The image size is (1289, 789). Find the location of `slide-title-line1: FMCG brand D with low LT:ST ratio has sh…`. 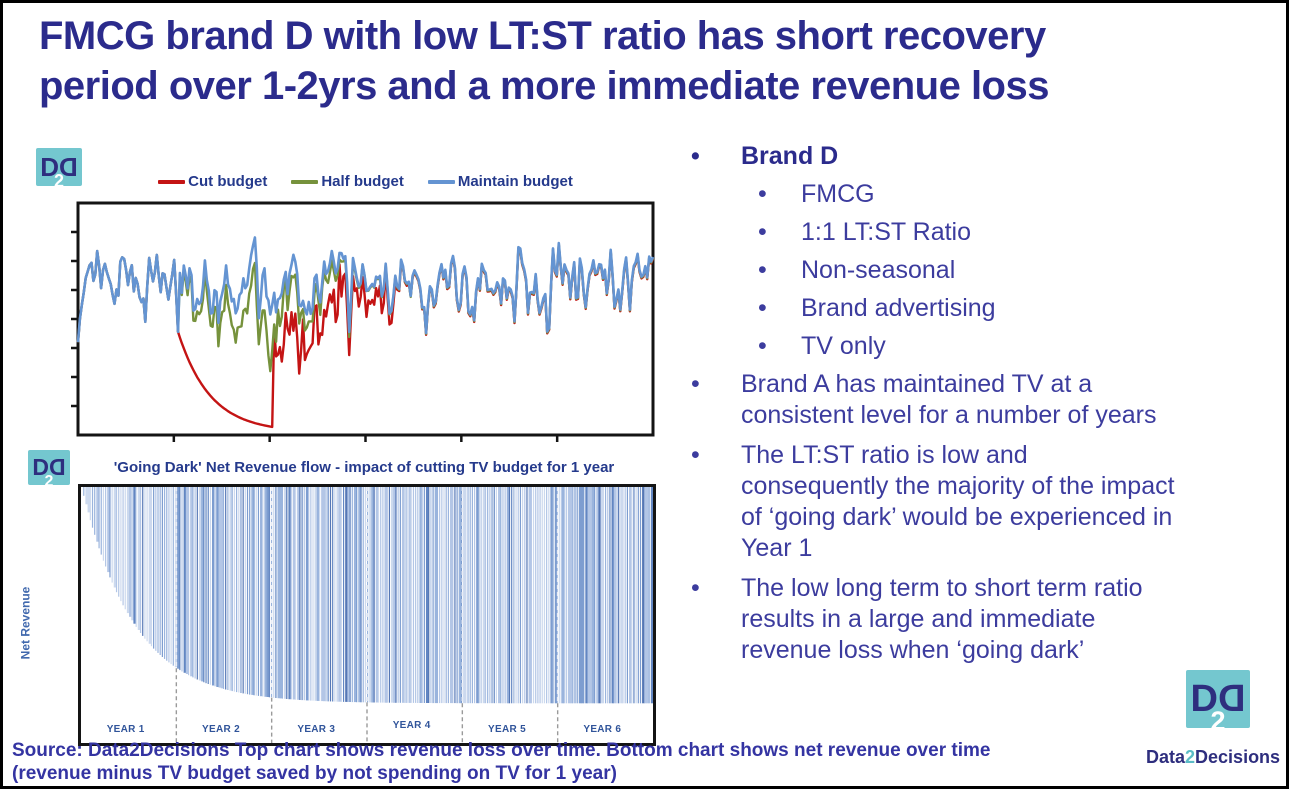

slide-title-line1: FMCG brand D with low LT:ST ratio has sh… is located at coordinates (542, 36).